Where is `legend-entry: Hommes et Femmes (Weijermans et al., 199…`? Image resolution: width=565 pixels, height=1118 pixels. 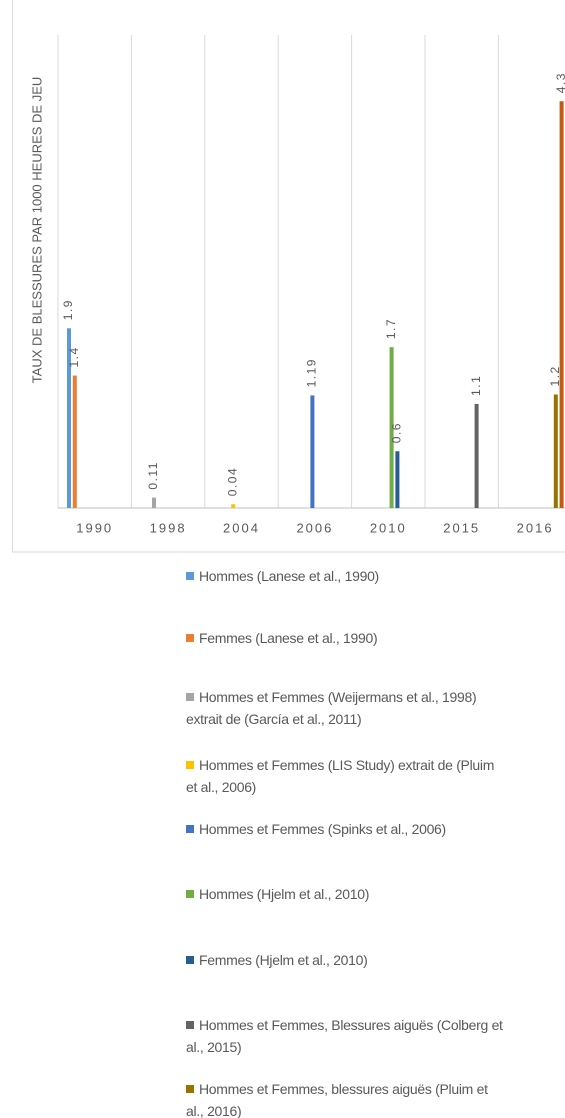
legend-entry: Hommes et Femmes (Weijermans et al., 199… is located at coordinates (345, 708).